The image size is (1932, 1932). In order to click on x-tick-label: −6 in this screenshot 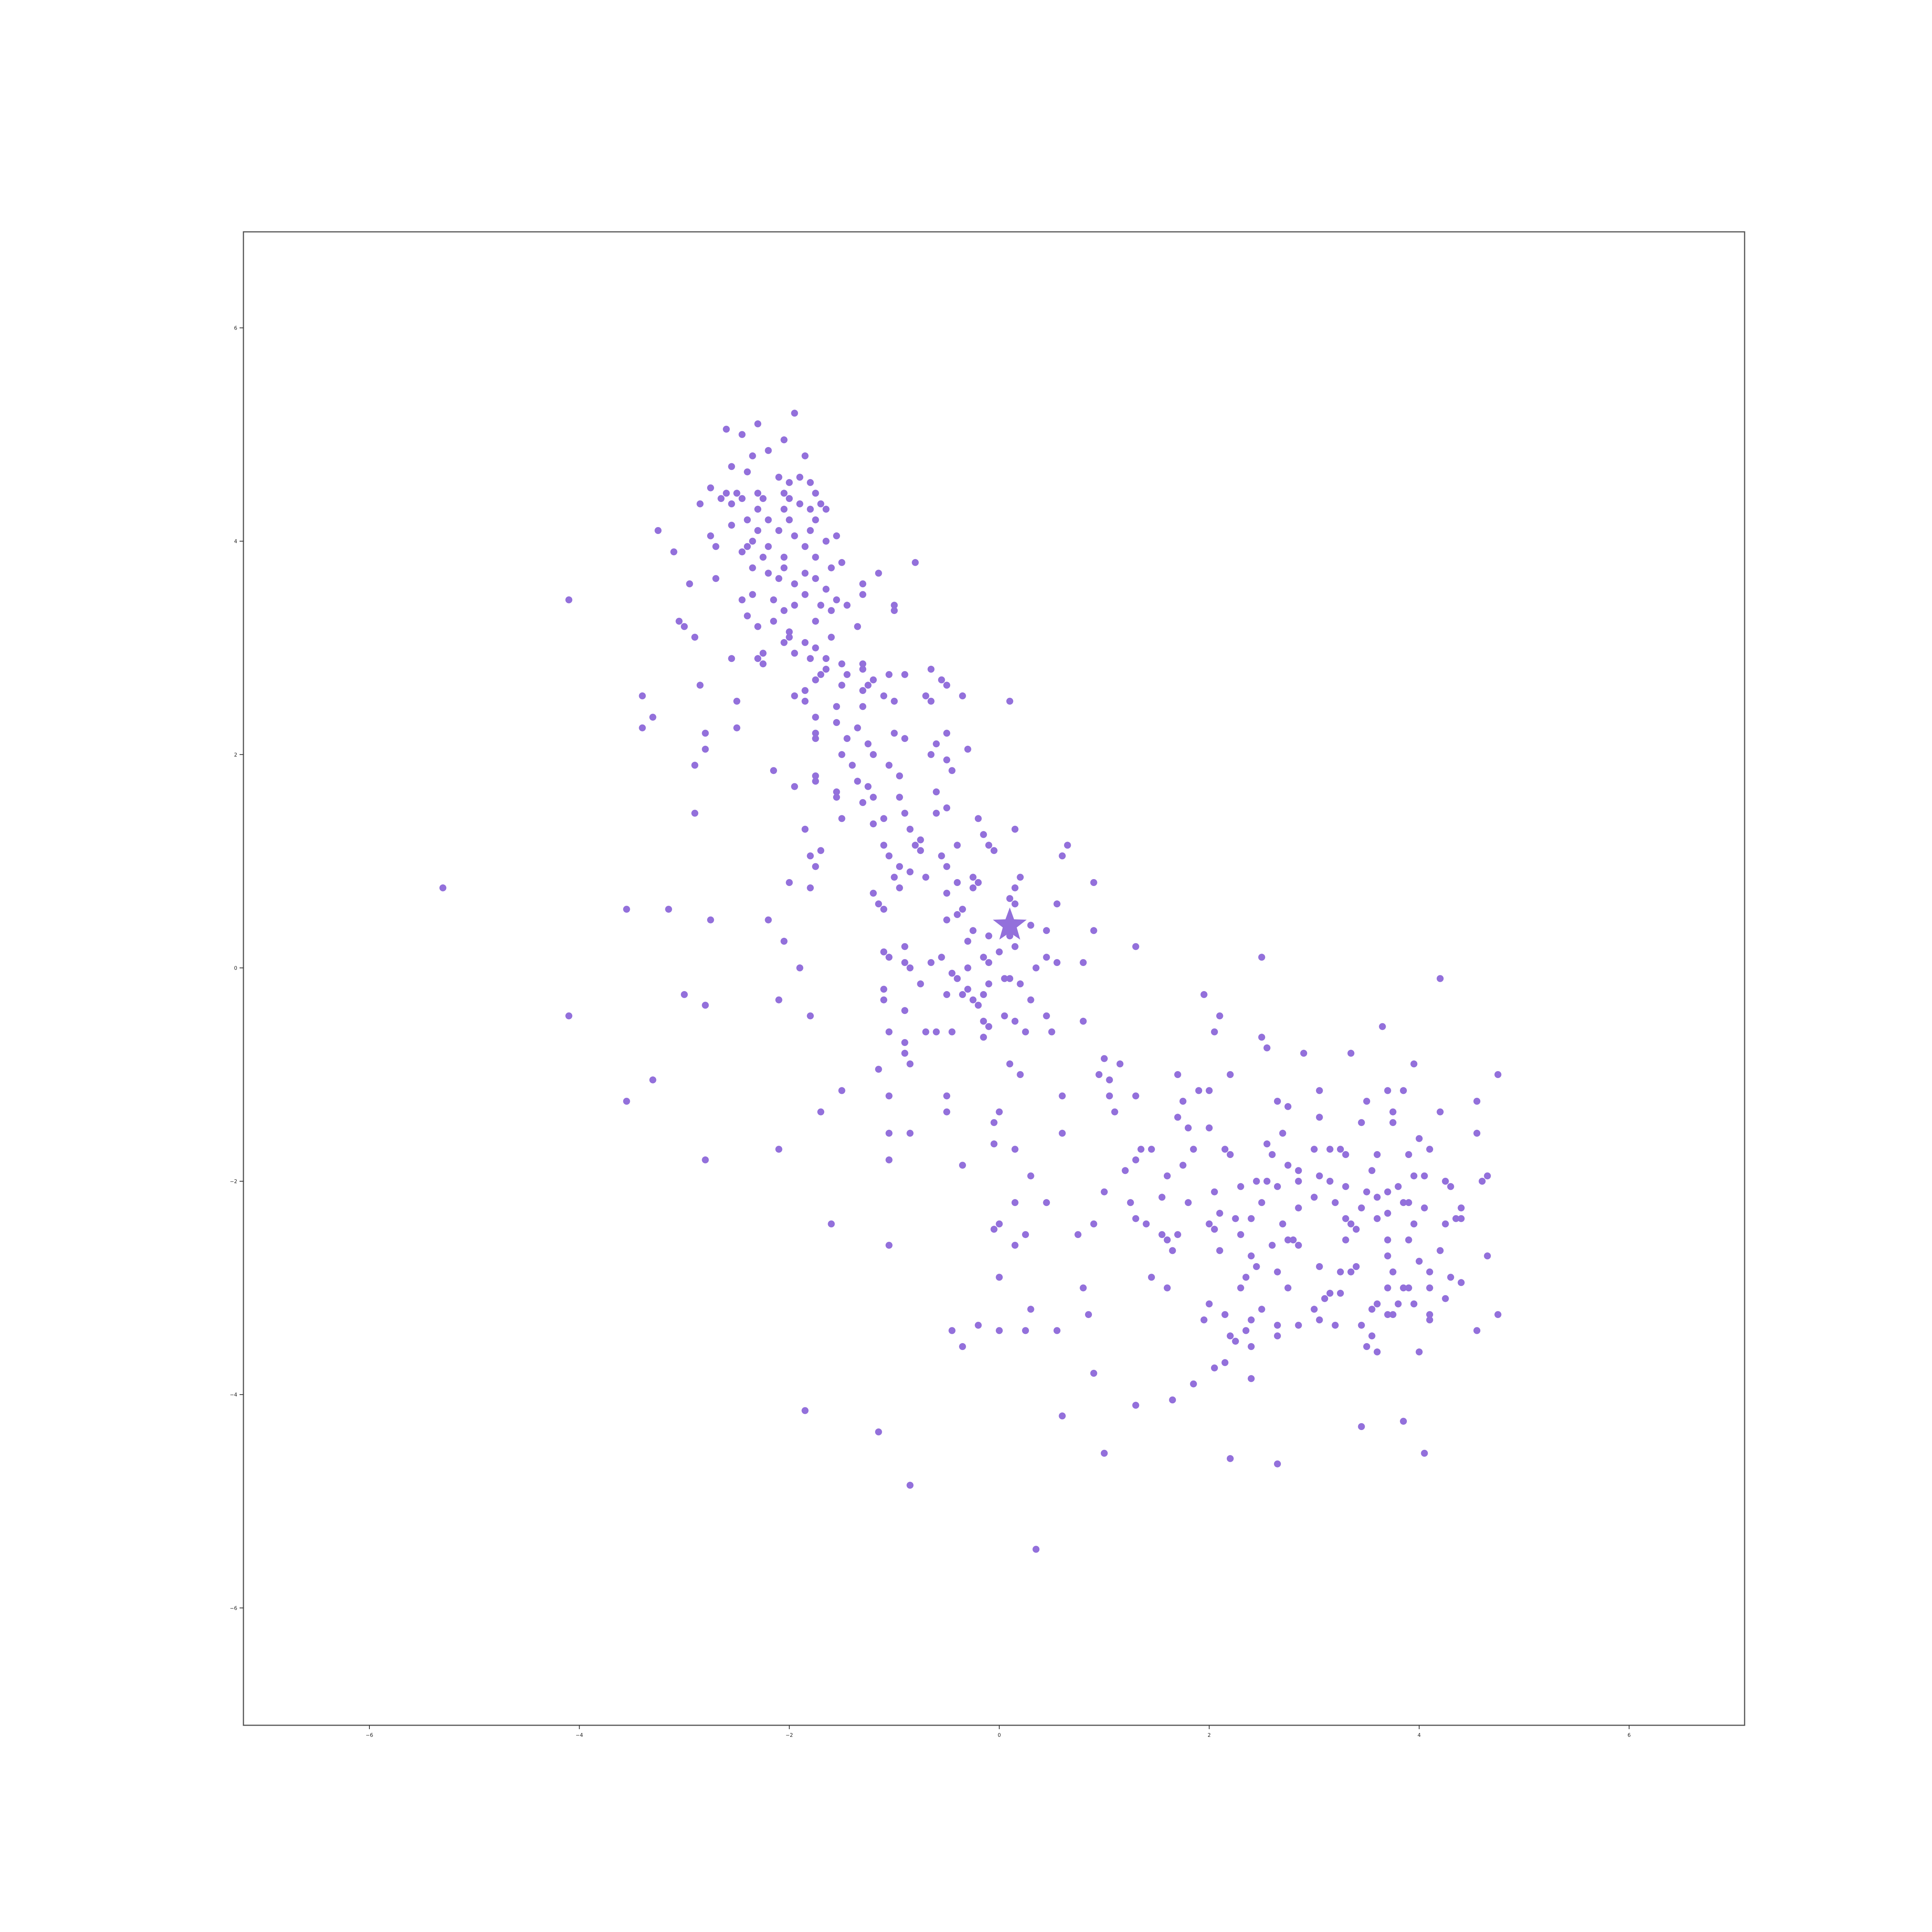, I will do `click(369, 1736)`.